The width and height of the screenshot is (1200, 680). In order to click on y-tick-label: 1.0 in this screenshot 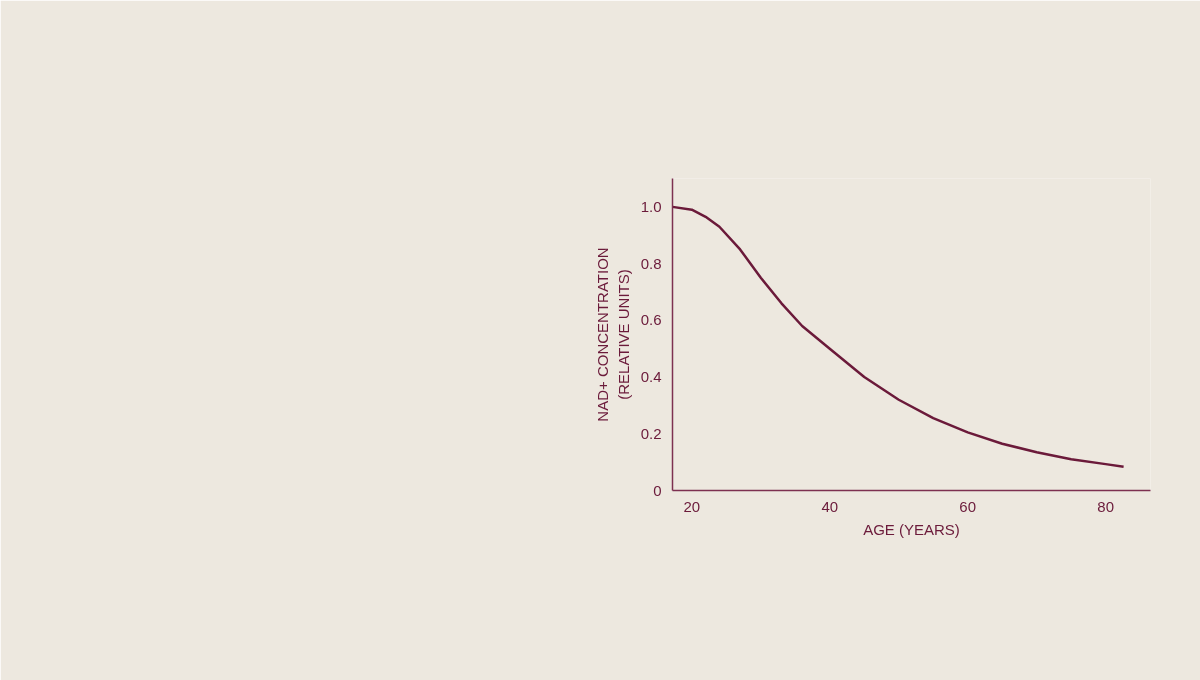, I will do `click(651, 206)`.